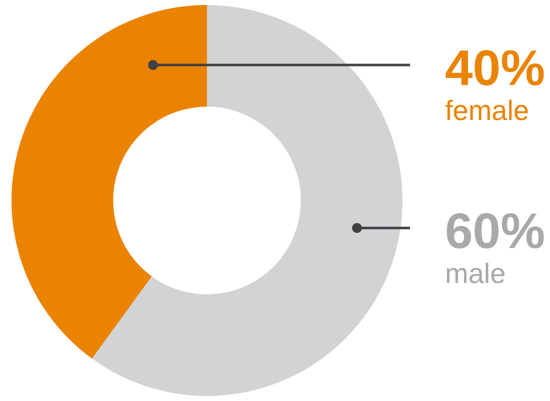  I want to click on slice-label: female, so click(487, 110).